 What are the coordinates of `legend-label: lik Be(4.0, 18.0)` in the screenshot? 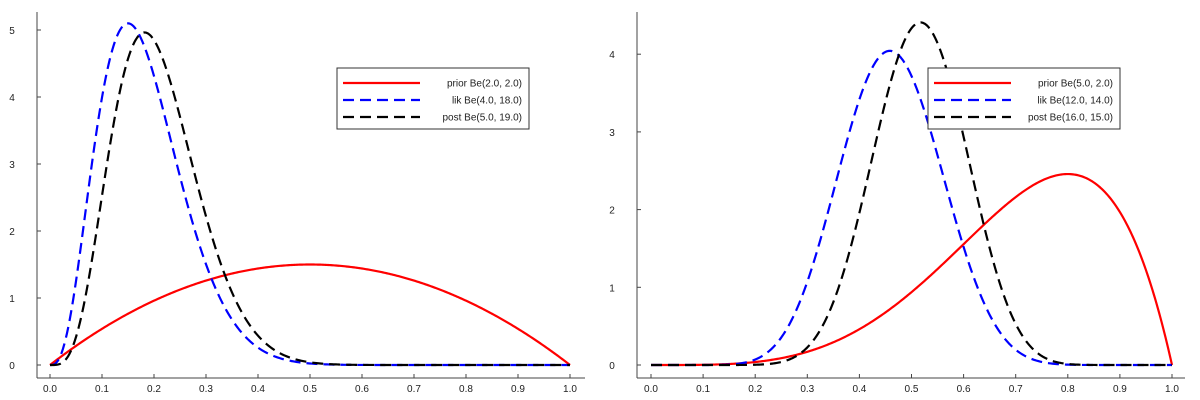 It's located at (487, 101).